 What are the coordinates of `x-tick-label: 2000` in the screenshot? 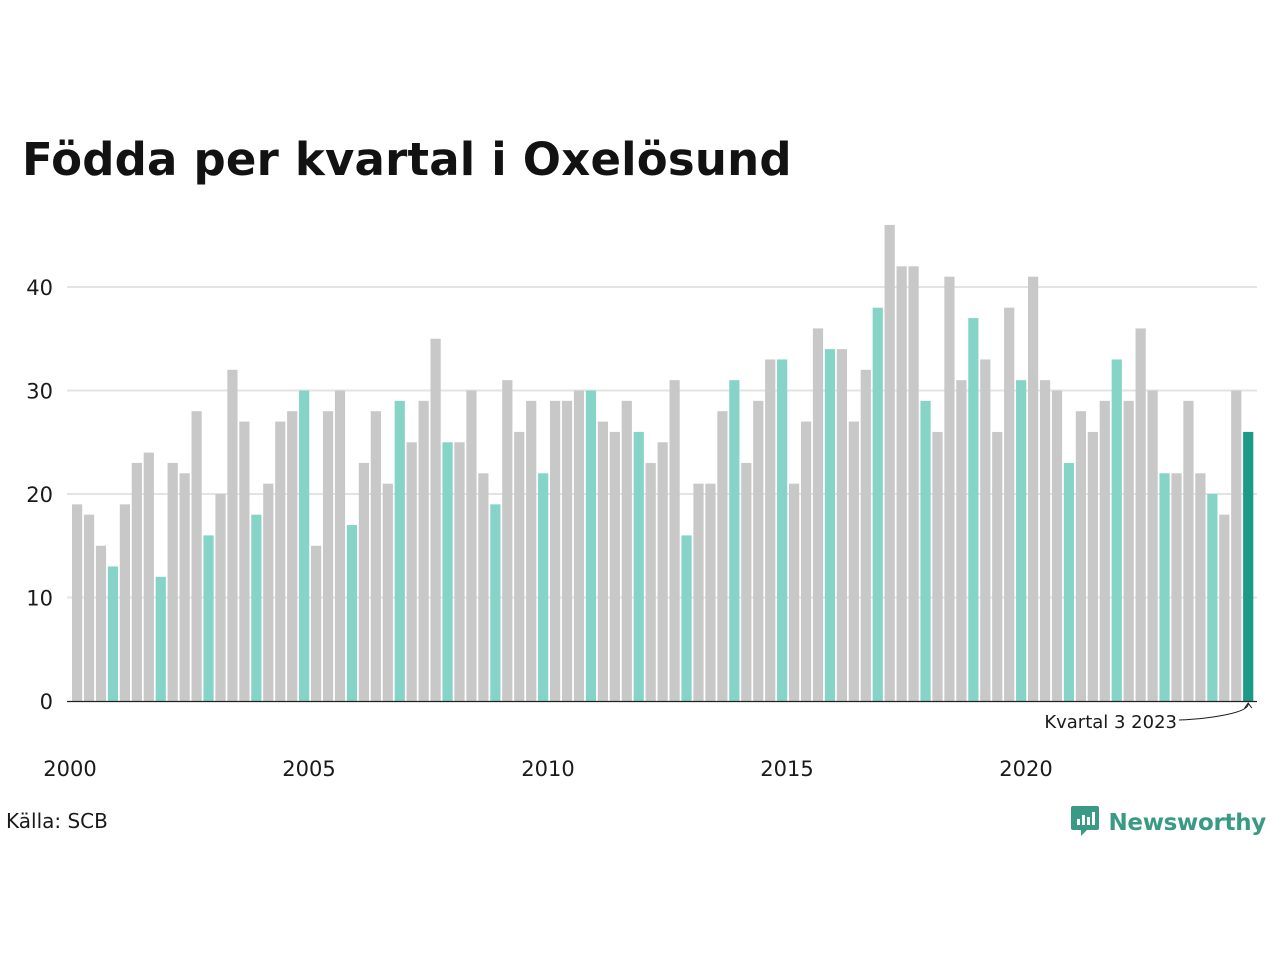 It's located at (69, 769).